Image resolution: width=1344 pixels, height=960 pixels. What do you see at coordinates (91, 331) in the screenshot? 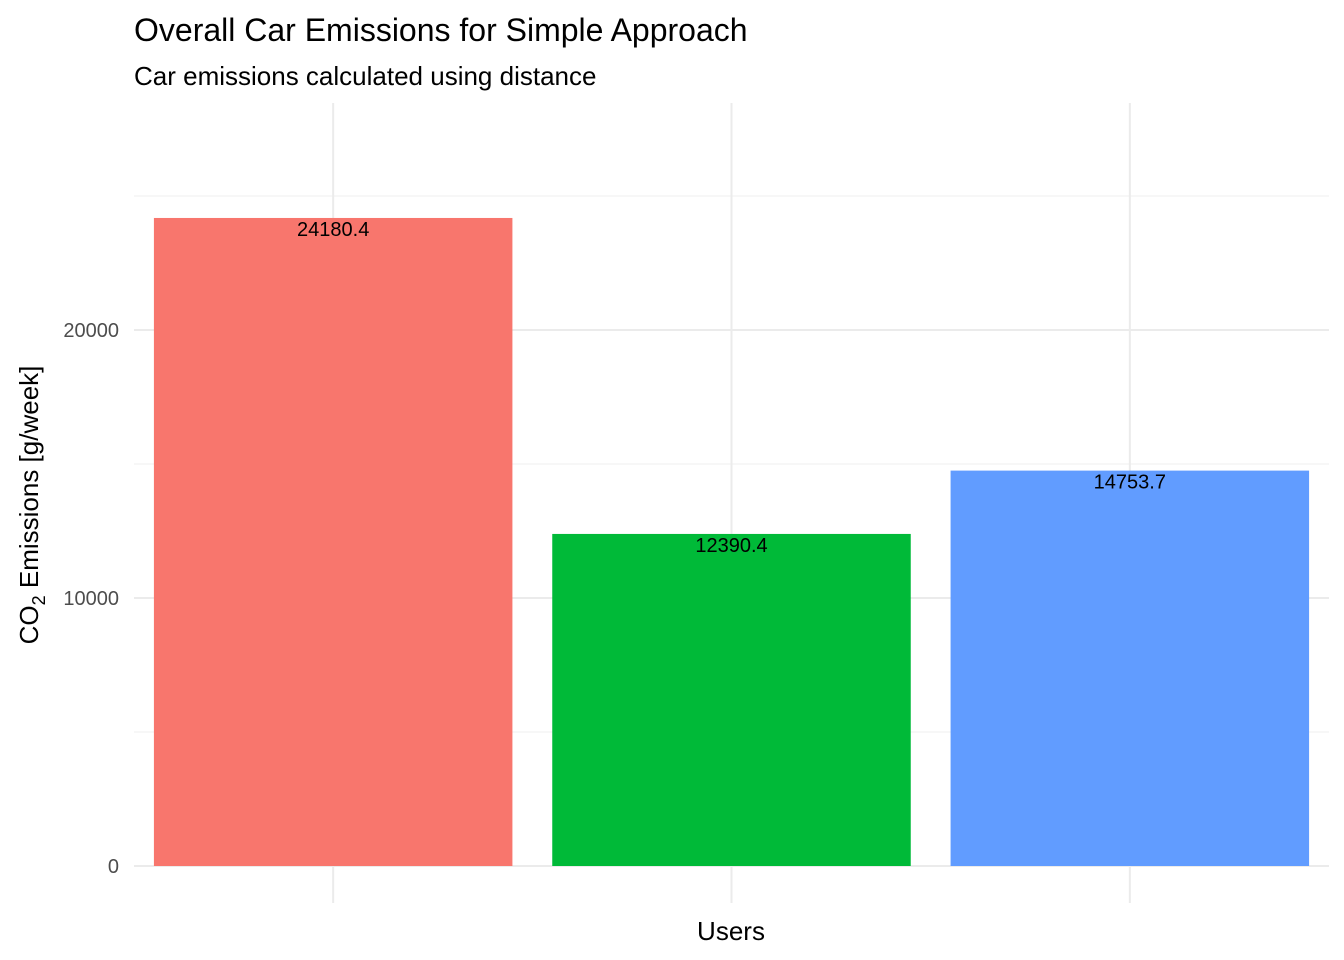
I see `y-tick-label: 20000` at bounding box center [91, 331].